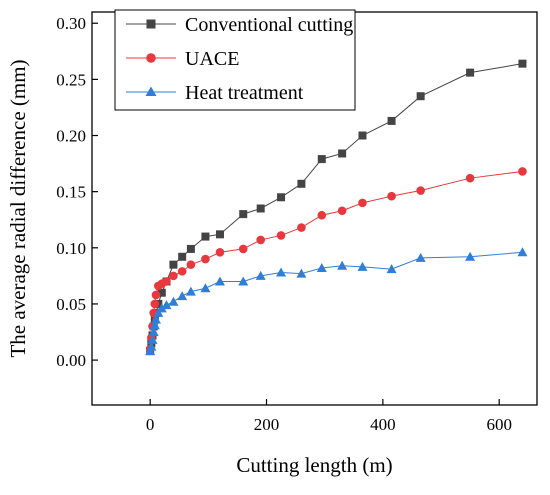 The width and height of the screenshot is (550, 495). What do you see at coordinates (18, 208) in the screenshot?
I see `y-axis-title: The average radial difference (mm)` at bounding box center [18, 208].